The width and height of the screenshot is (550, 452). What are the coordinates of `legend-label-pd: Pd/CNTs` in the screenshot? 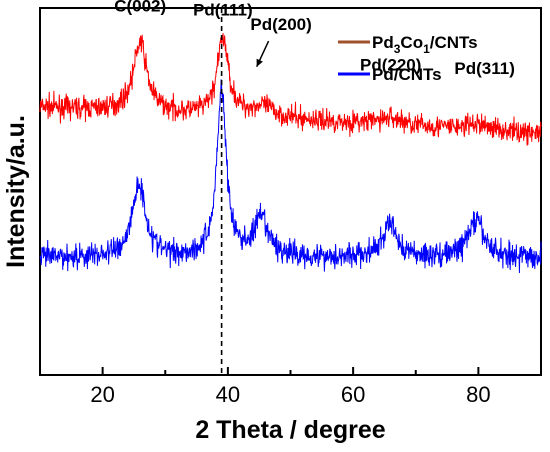 It's located at (407, 74).